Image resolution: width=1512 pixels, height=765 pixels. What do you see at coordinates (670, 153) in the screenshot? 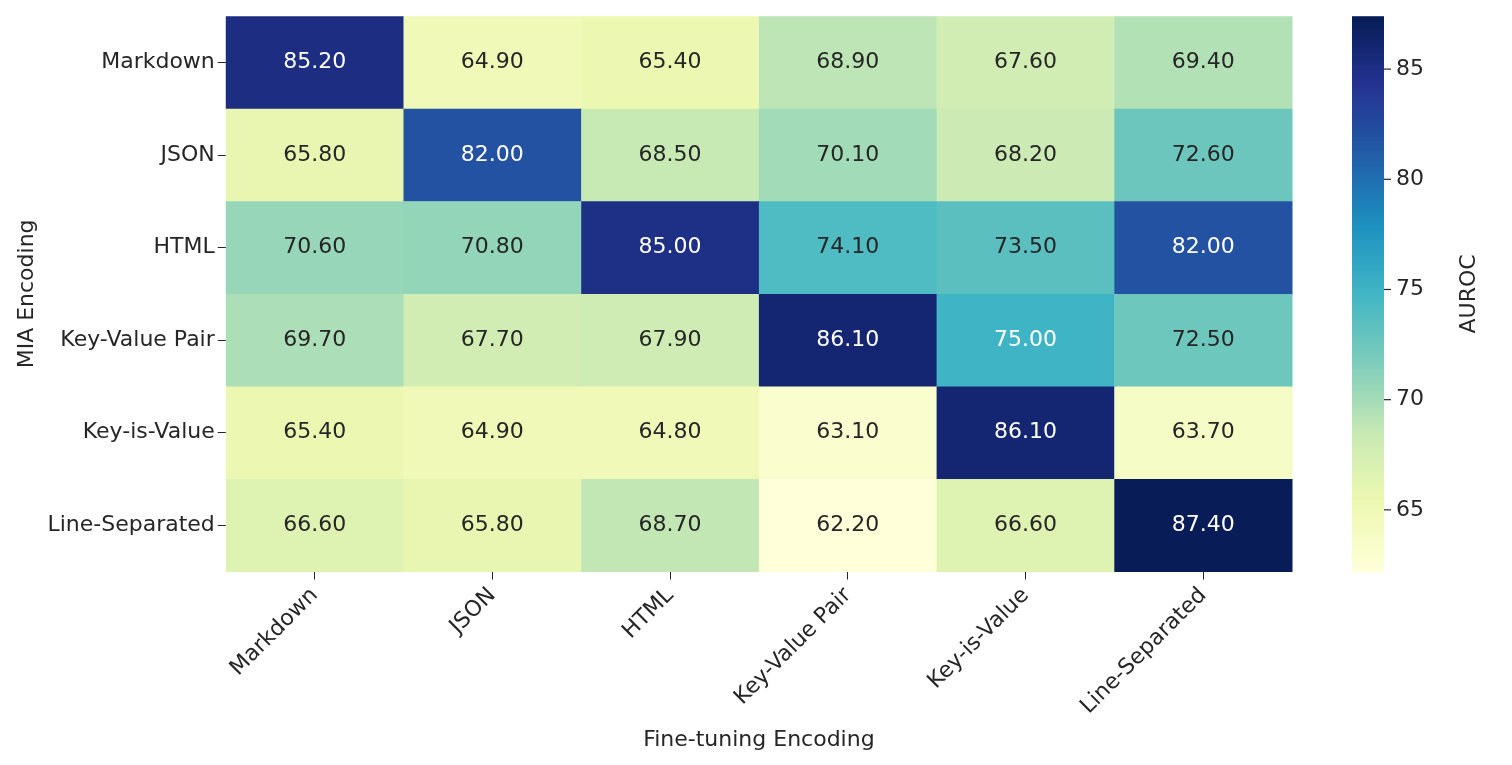
I see `data-label: 68.50` at bounding box center [670, 153].